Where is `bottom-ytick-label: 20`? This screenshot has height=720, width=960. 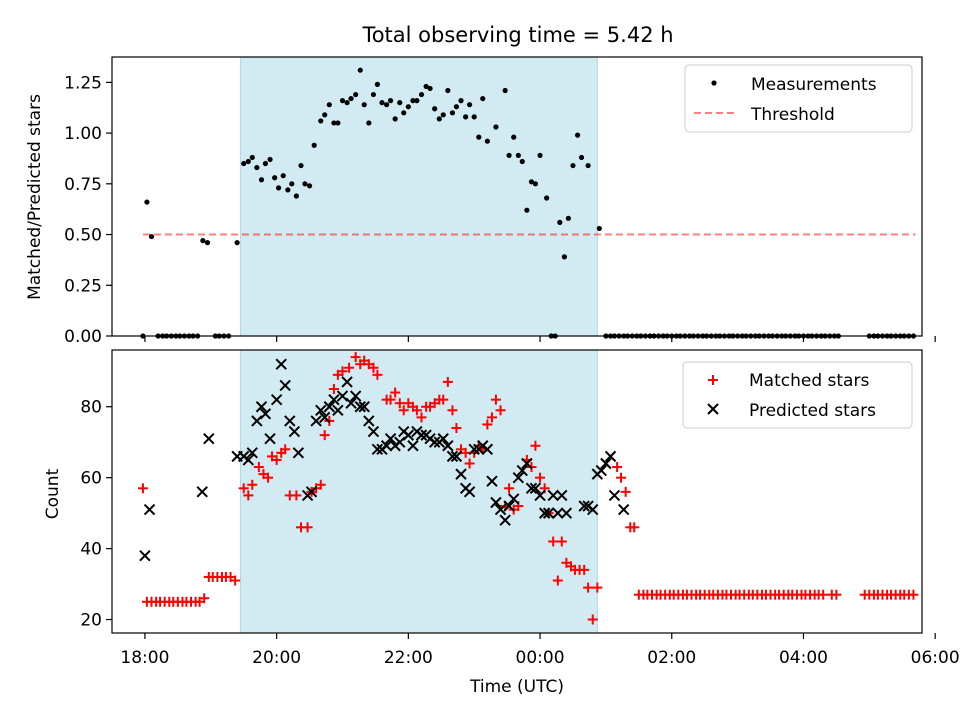 bottom-ytick-label: 20 is located at coordinates (91, 621).